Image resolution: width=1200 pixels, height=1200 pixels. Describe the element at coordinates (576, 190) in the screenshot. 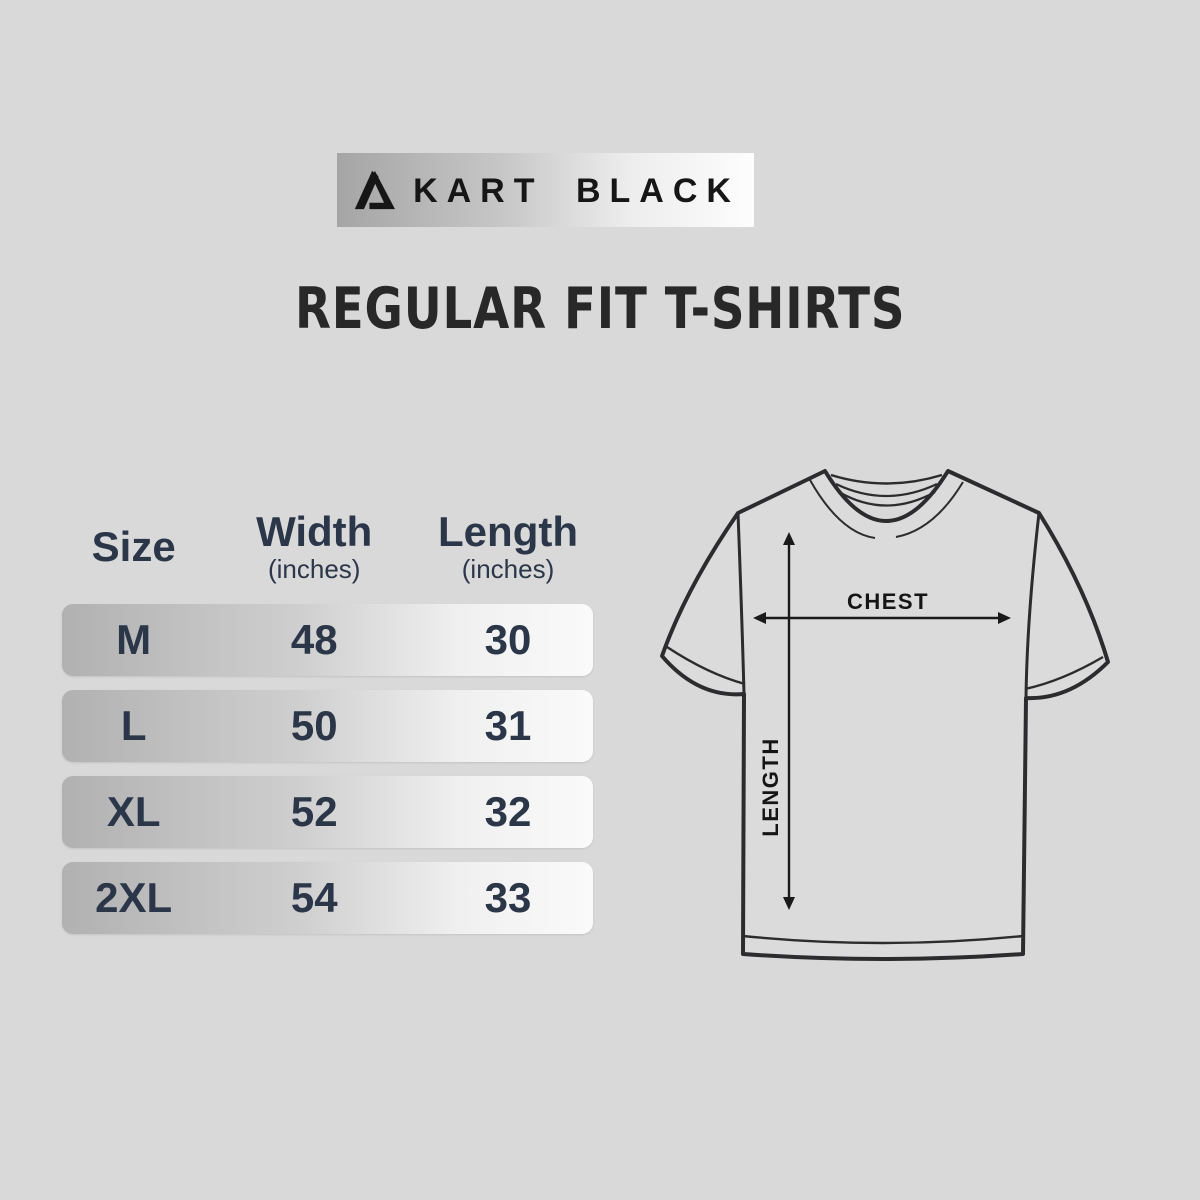

I see `brand-name: KART BLACK` at that location.